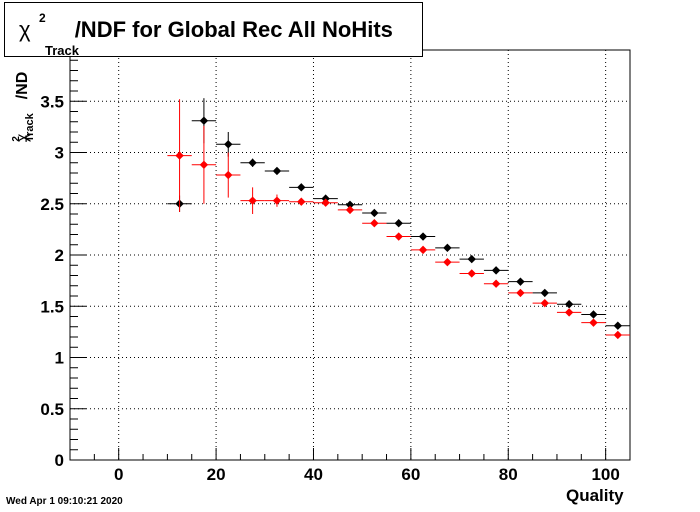 The image size is (700, 512). I want to click on y-axis-superscript: 2, so click(16, 139).